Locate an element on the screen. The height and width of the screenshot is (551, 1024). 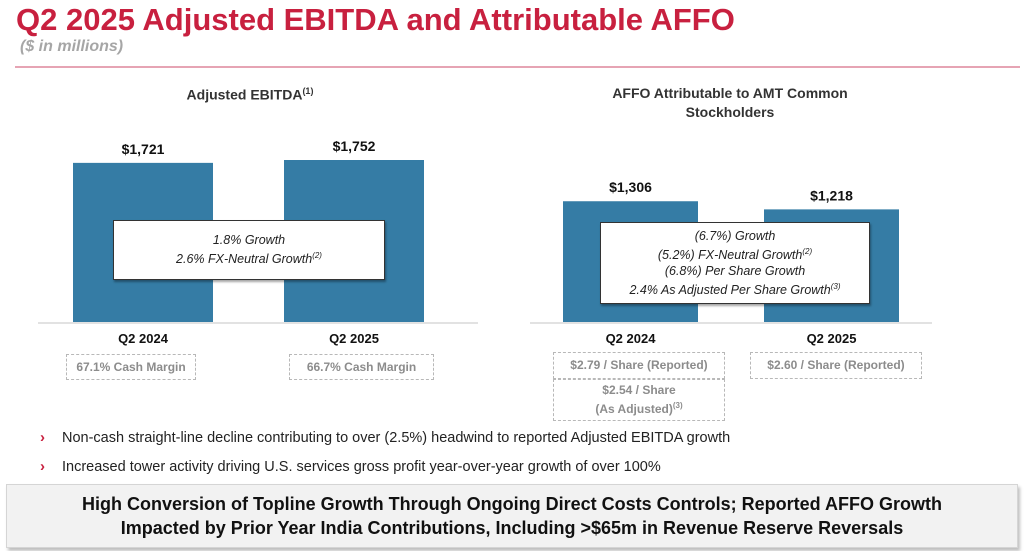
callout-text: (5.2%) FX-Neutral Growth is located at coordinates (730, 255).